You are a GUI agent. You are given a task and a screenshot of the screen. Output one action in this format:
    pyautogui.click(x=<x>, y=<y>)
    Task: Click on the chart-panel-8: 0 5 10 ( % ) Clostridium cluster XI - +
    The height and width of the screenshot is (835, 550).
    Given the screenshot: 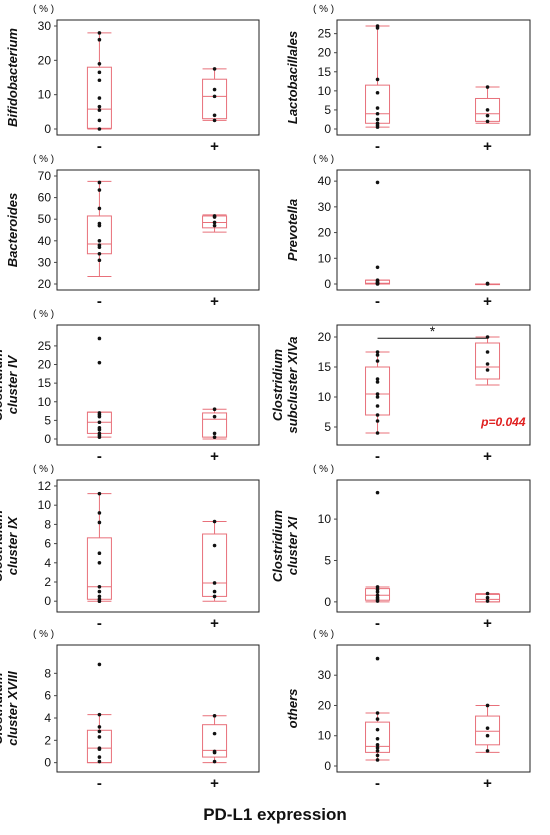 What is the action you would take?
    pyautogui.click(x=400, y=548)
    